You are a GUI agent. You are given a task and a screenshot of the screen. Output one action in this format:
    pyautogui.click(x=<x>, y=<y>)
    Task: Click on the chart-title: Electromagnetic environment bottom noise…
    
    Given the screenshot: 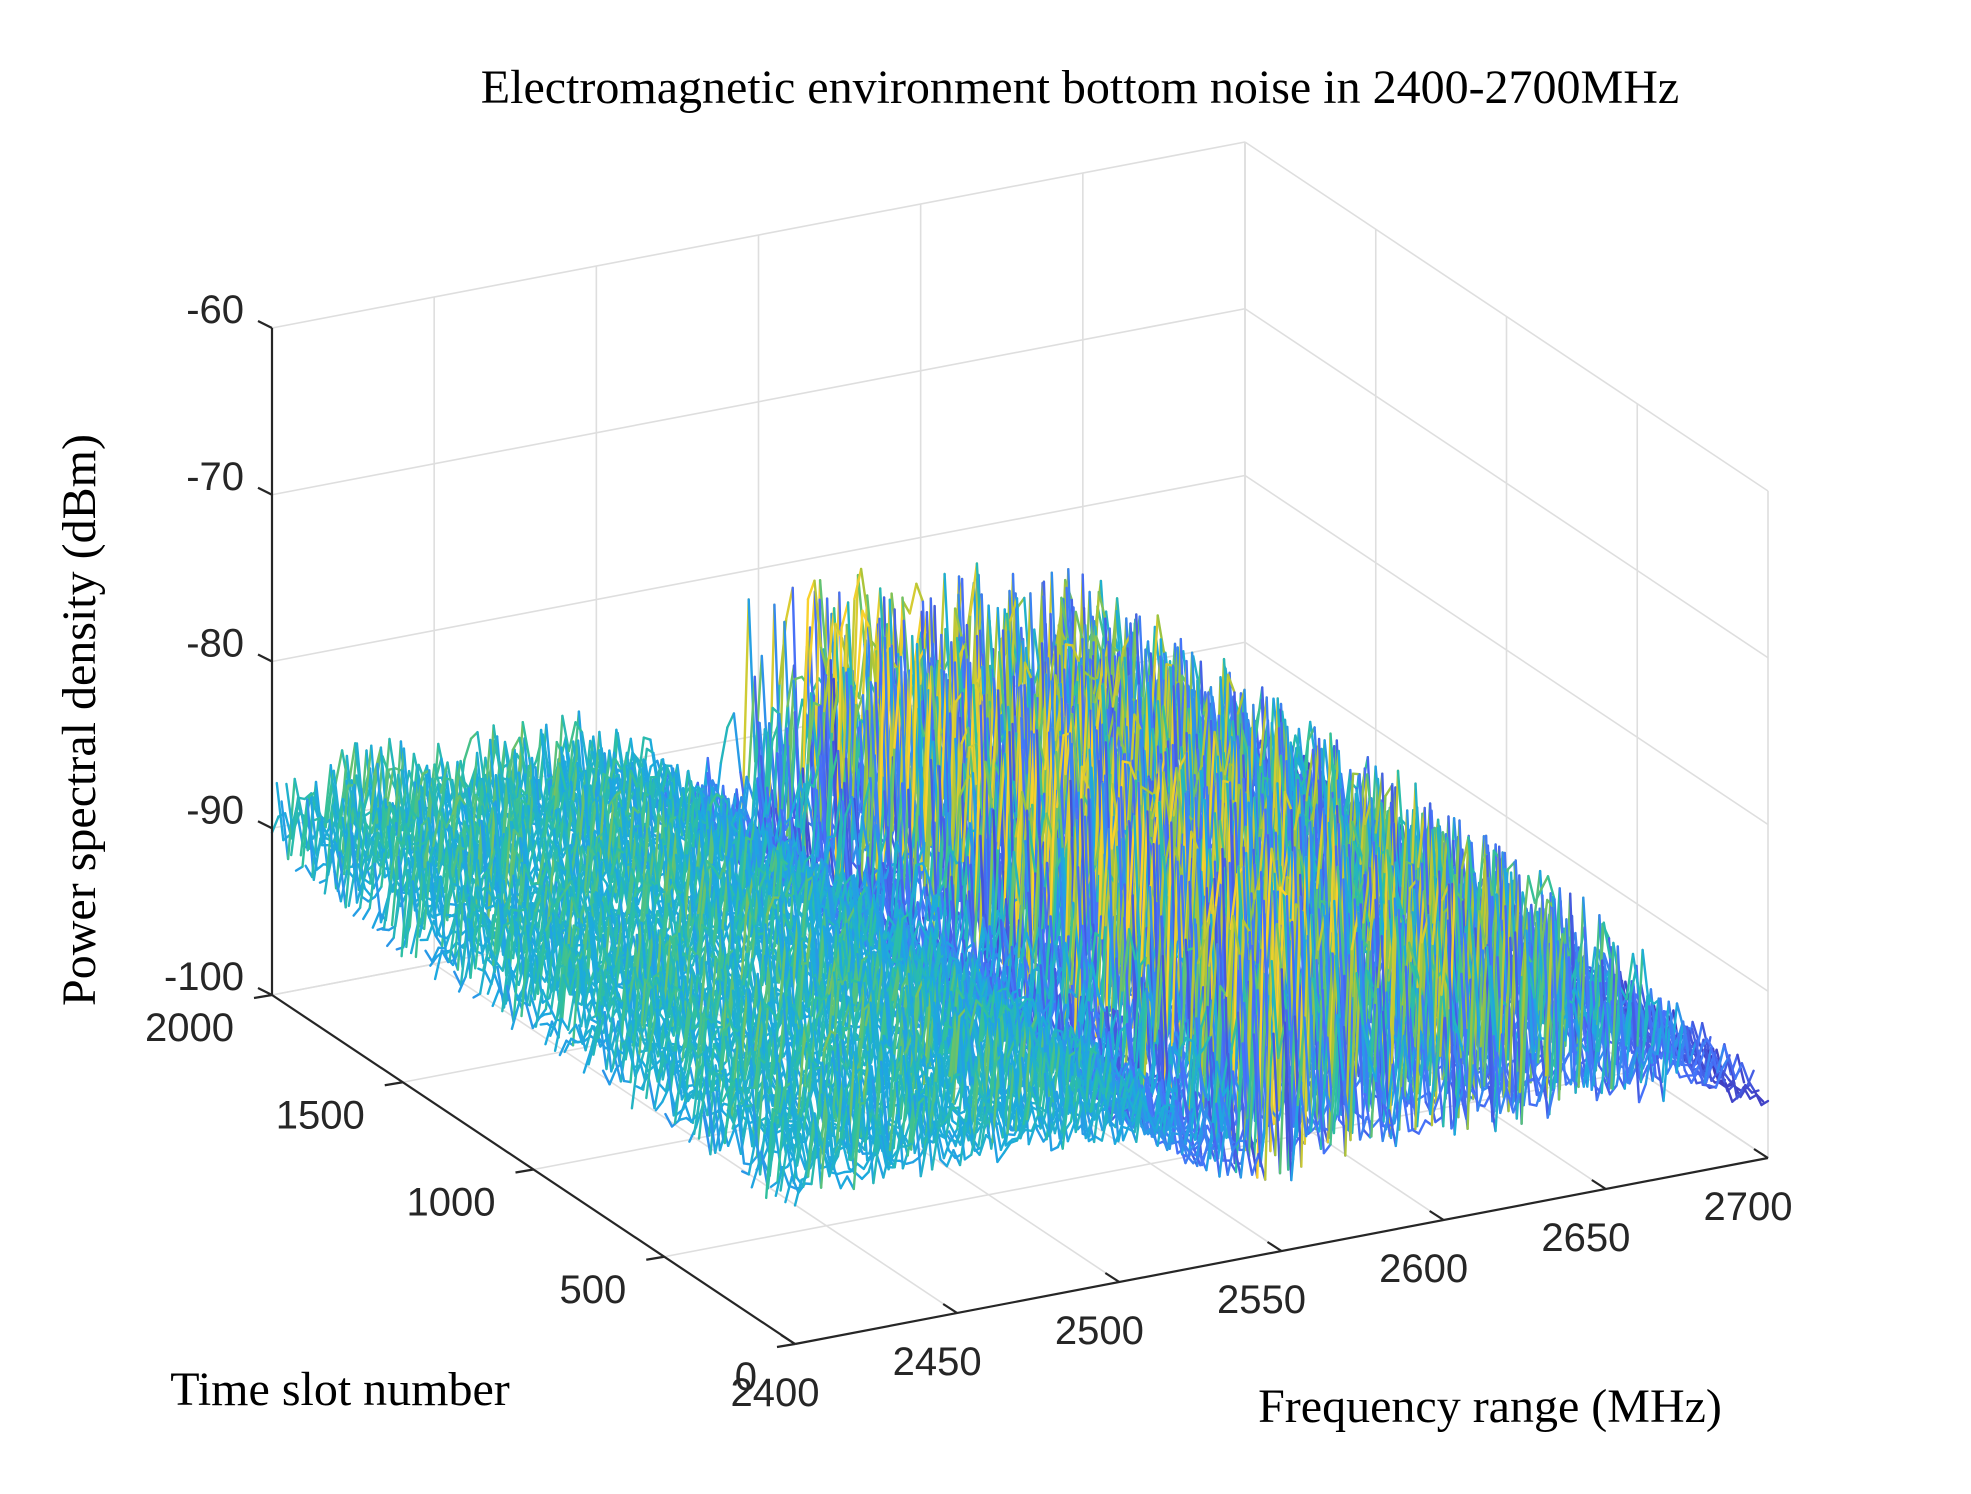 What is the action you would take?
    pyautogui.click(x=1080, y=87)
    